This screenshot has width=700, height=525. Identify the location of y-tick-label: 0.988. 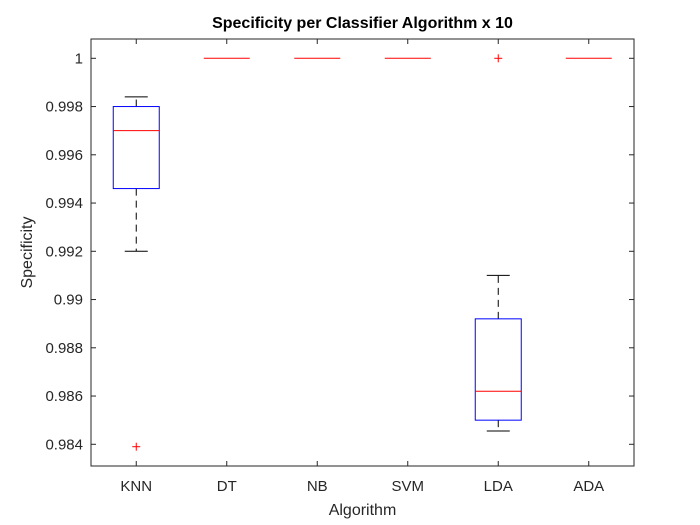
(64, 348).